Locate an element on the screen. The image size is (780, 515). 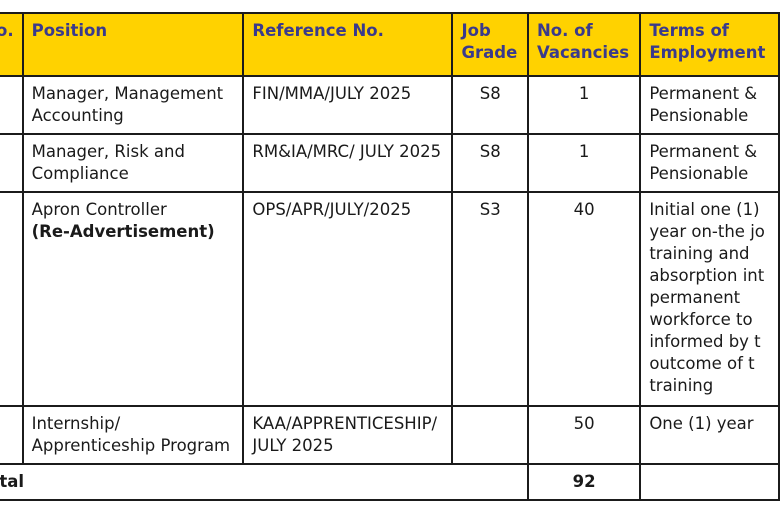
header-terms: Terms of Employment is located at coordinates (709, 44).